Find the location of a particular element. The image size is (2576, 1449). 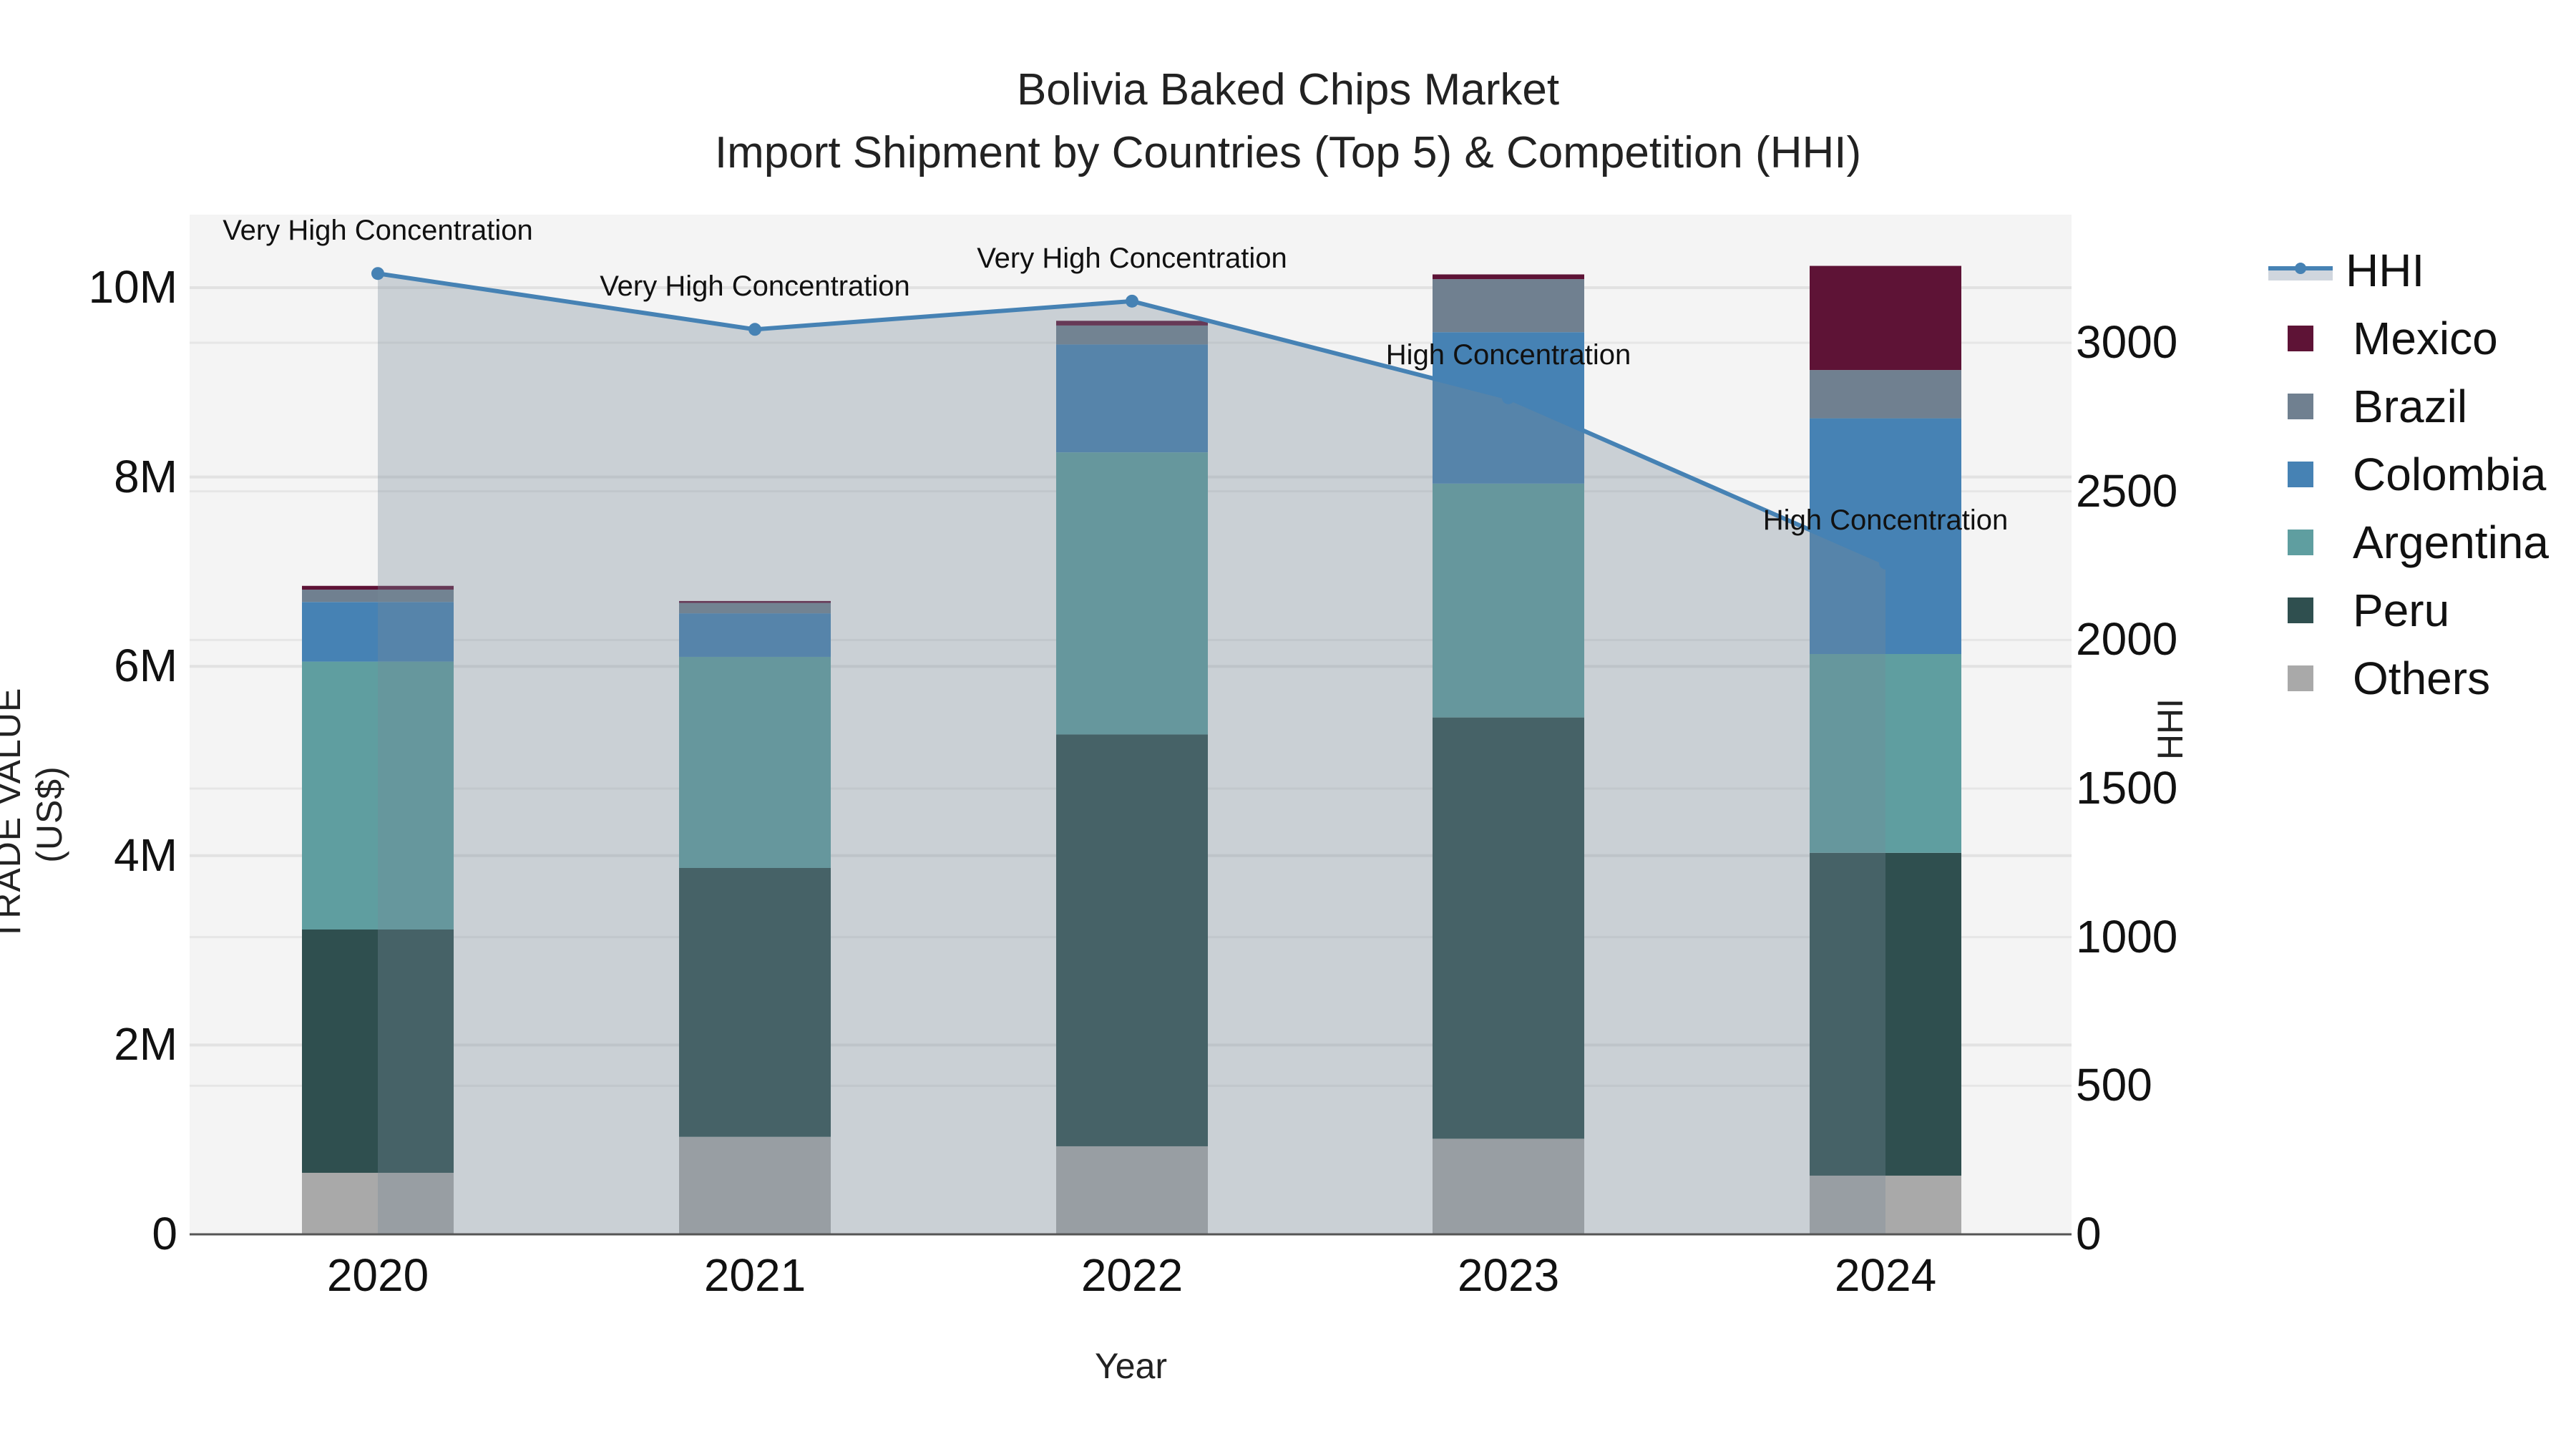

x-tick-label: 2022 is located at coordinates (1132, 1275).